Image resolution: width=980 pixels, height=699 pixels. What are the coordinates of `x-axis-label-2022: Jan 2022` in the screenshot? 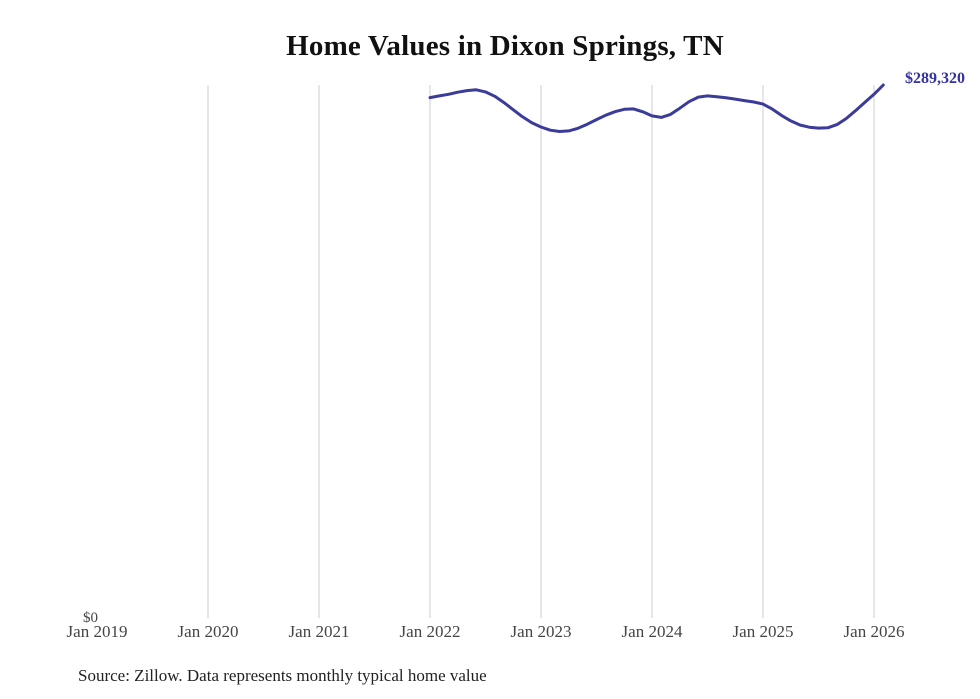 It's located at (430, 631).